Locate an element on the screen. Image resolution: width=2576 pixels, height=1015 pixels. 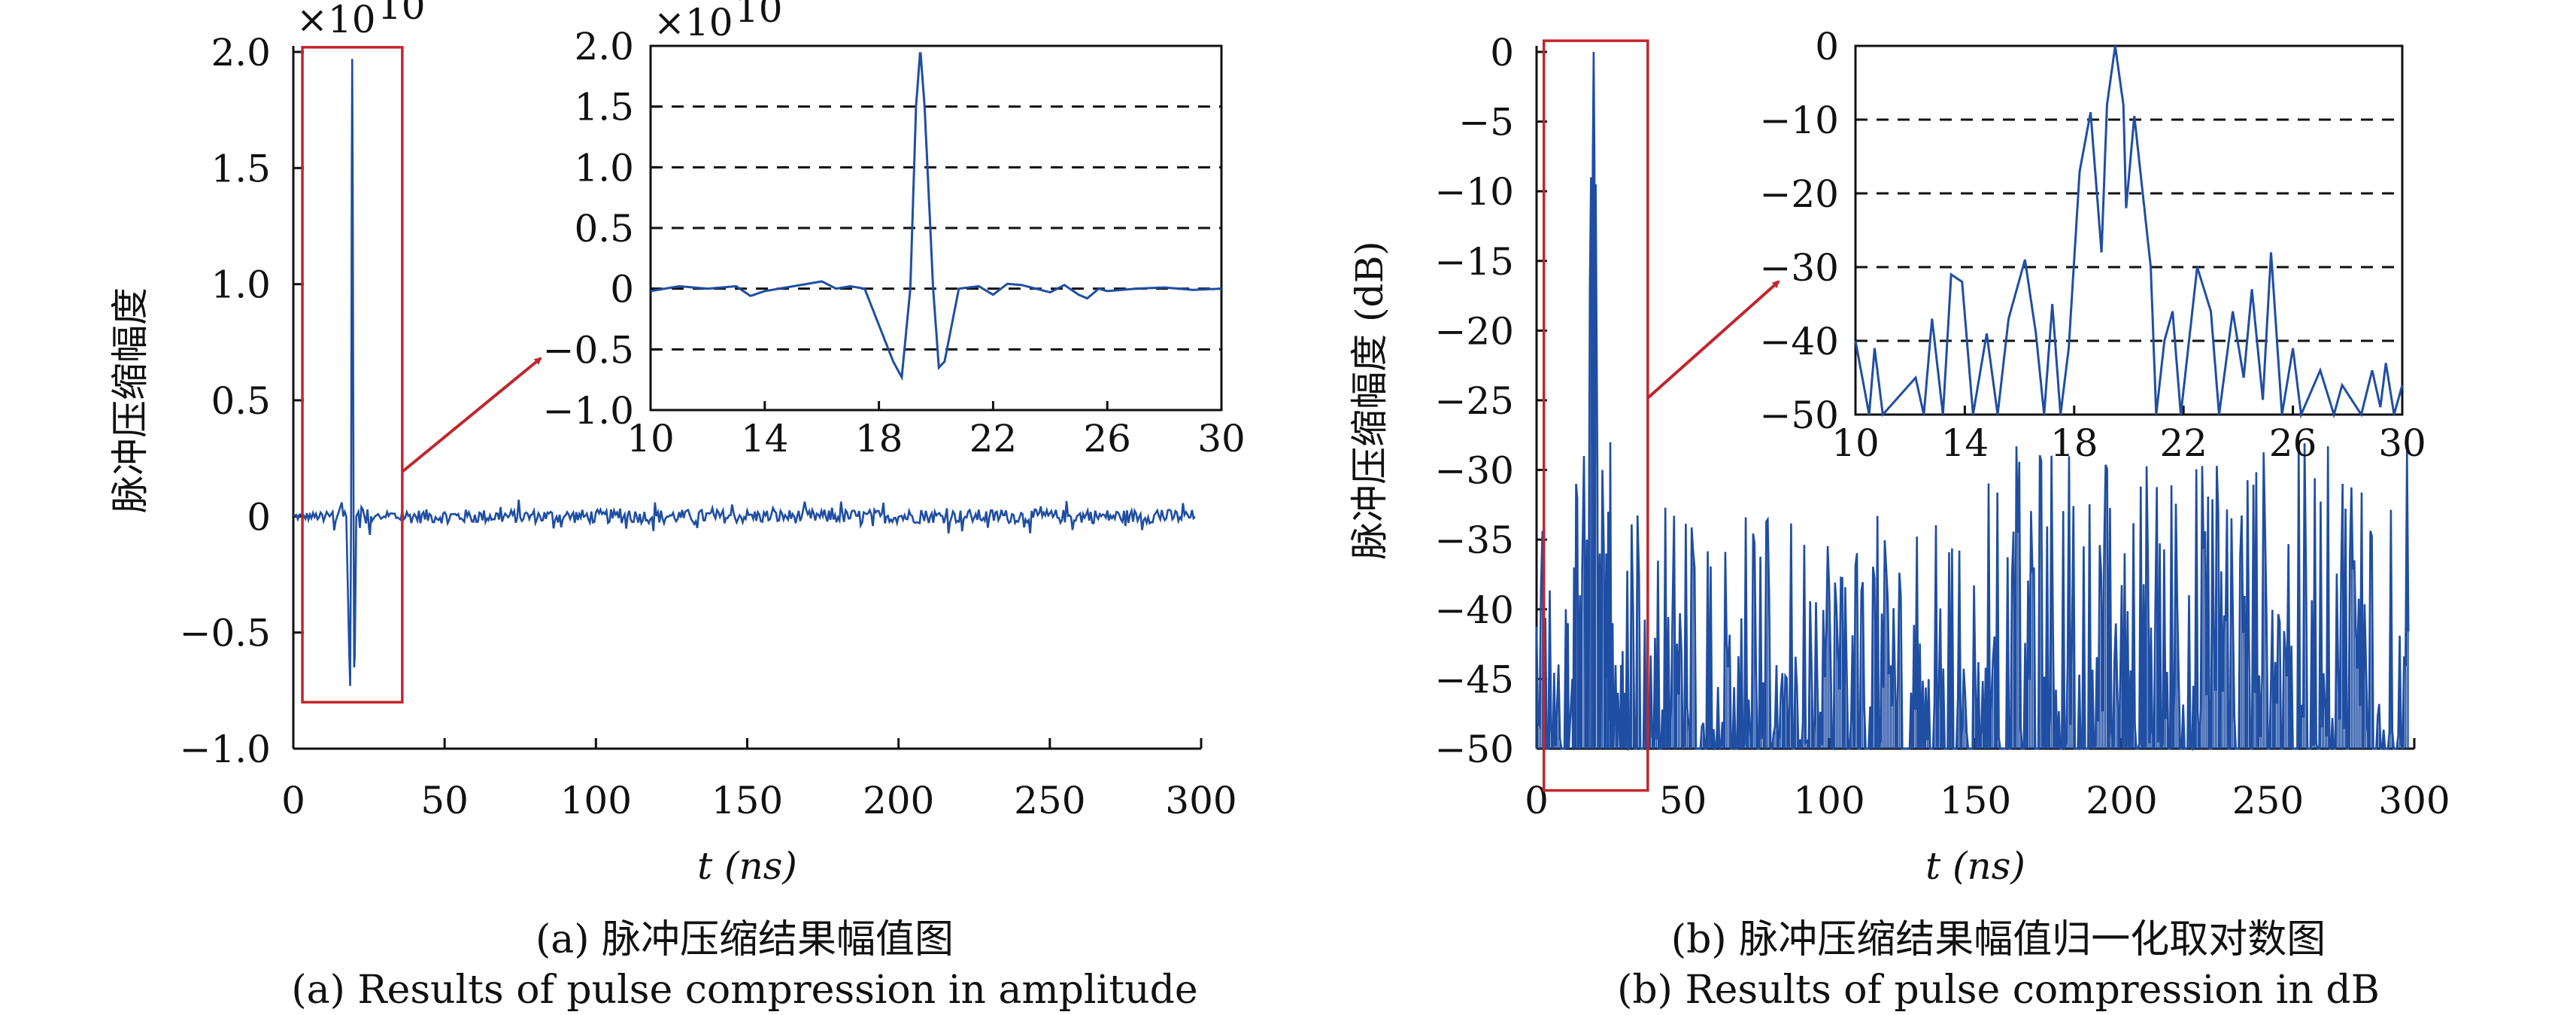
inset-y-tick-label: −20 is located at coordinates (1799, 194).